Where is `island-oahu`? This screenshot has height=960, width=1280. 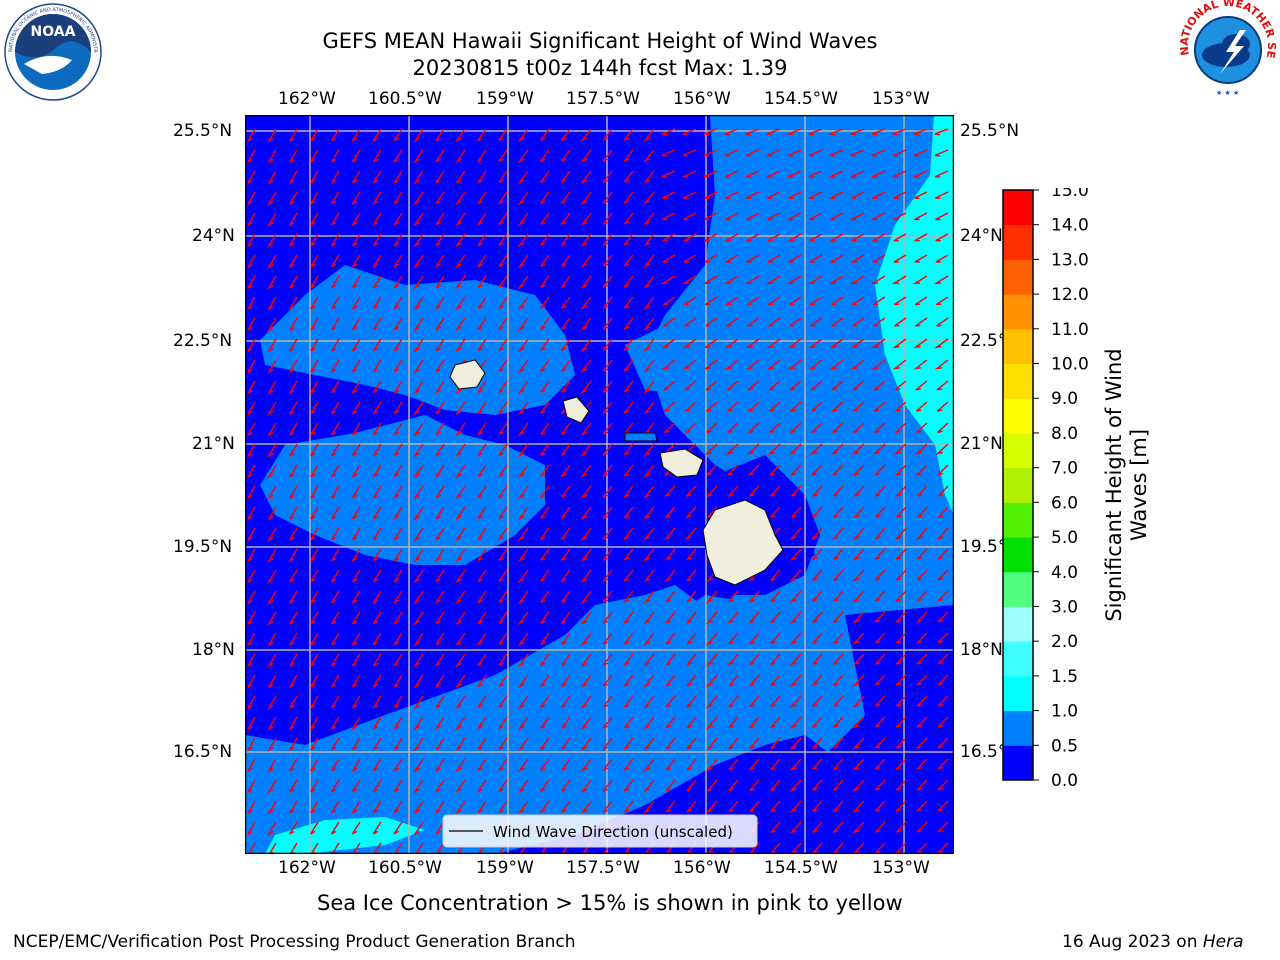 island-oahu is located at coordinates (576, 410).